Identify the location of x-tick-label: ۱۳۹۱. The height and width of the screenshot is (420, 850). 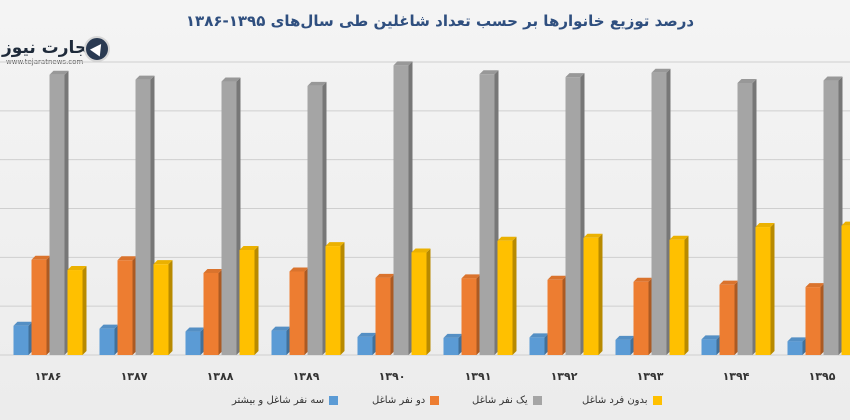
(478, 376).